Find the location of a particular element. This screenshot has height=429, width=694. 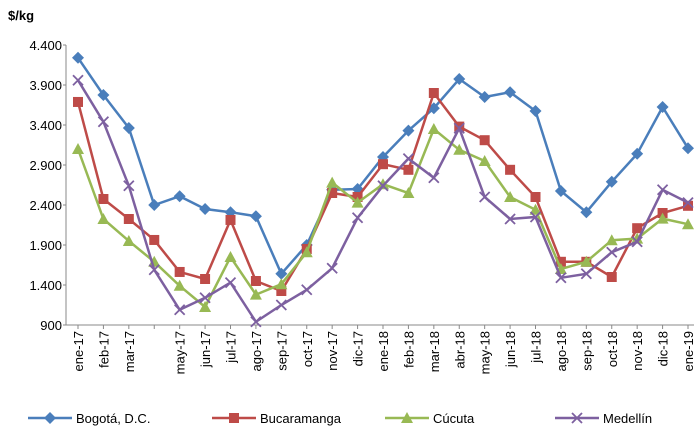

x-tick-label: jun-17 is located at coordinates (205, 349).